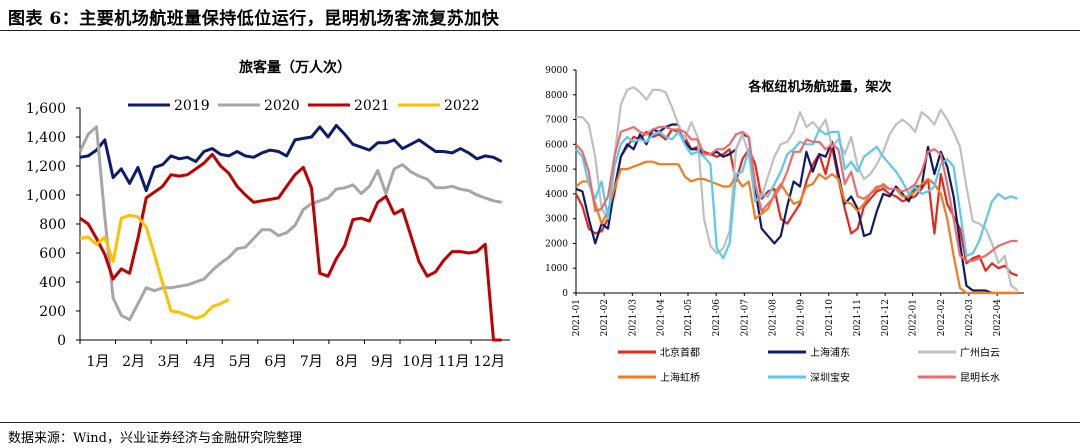 This screenshot has width=1080, height=448. Describe the element at coordinates (52, 312) in the screenshot. I see `y-tick-label: 200` at that location.